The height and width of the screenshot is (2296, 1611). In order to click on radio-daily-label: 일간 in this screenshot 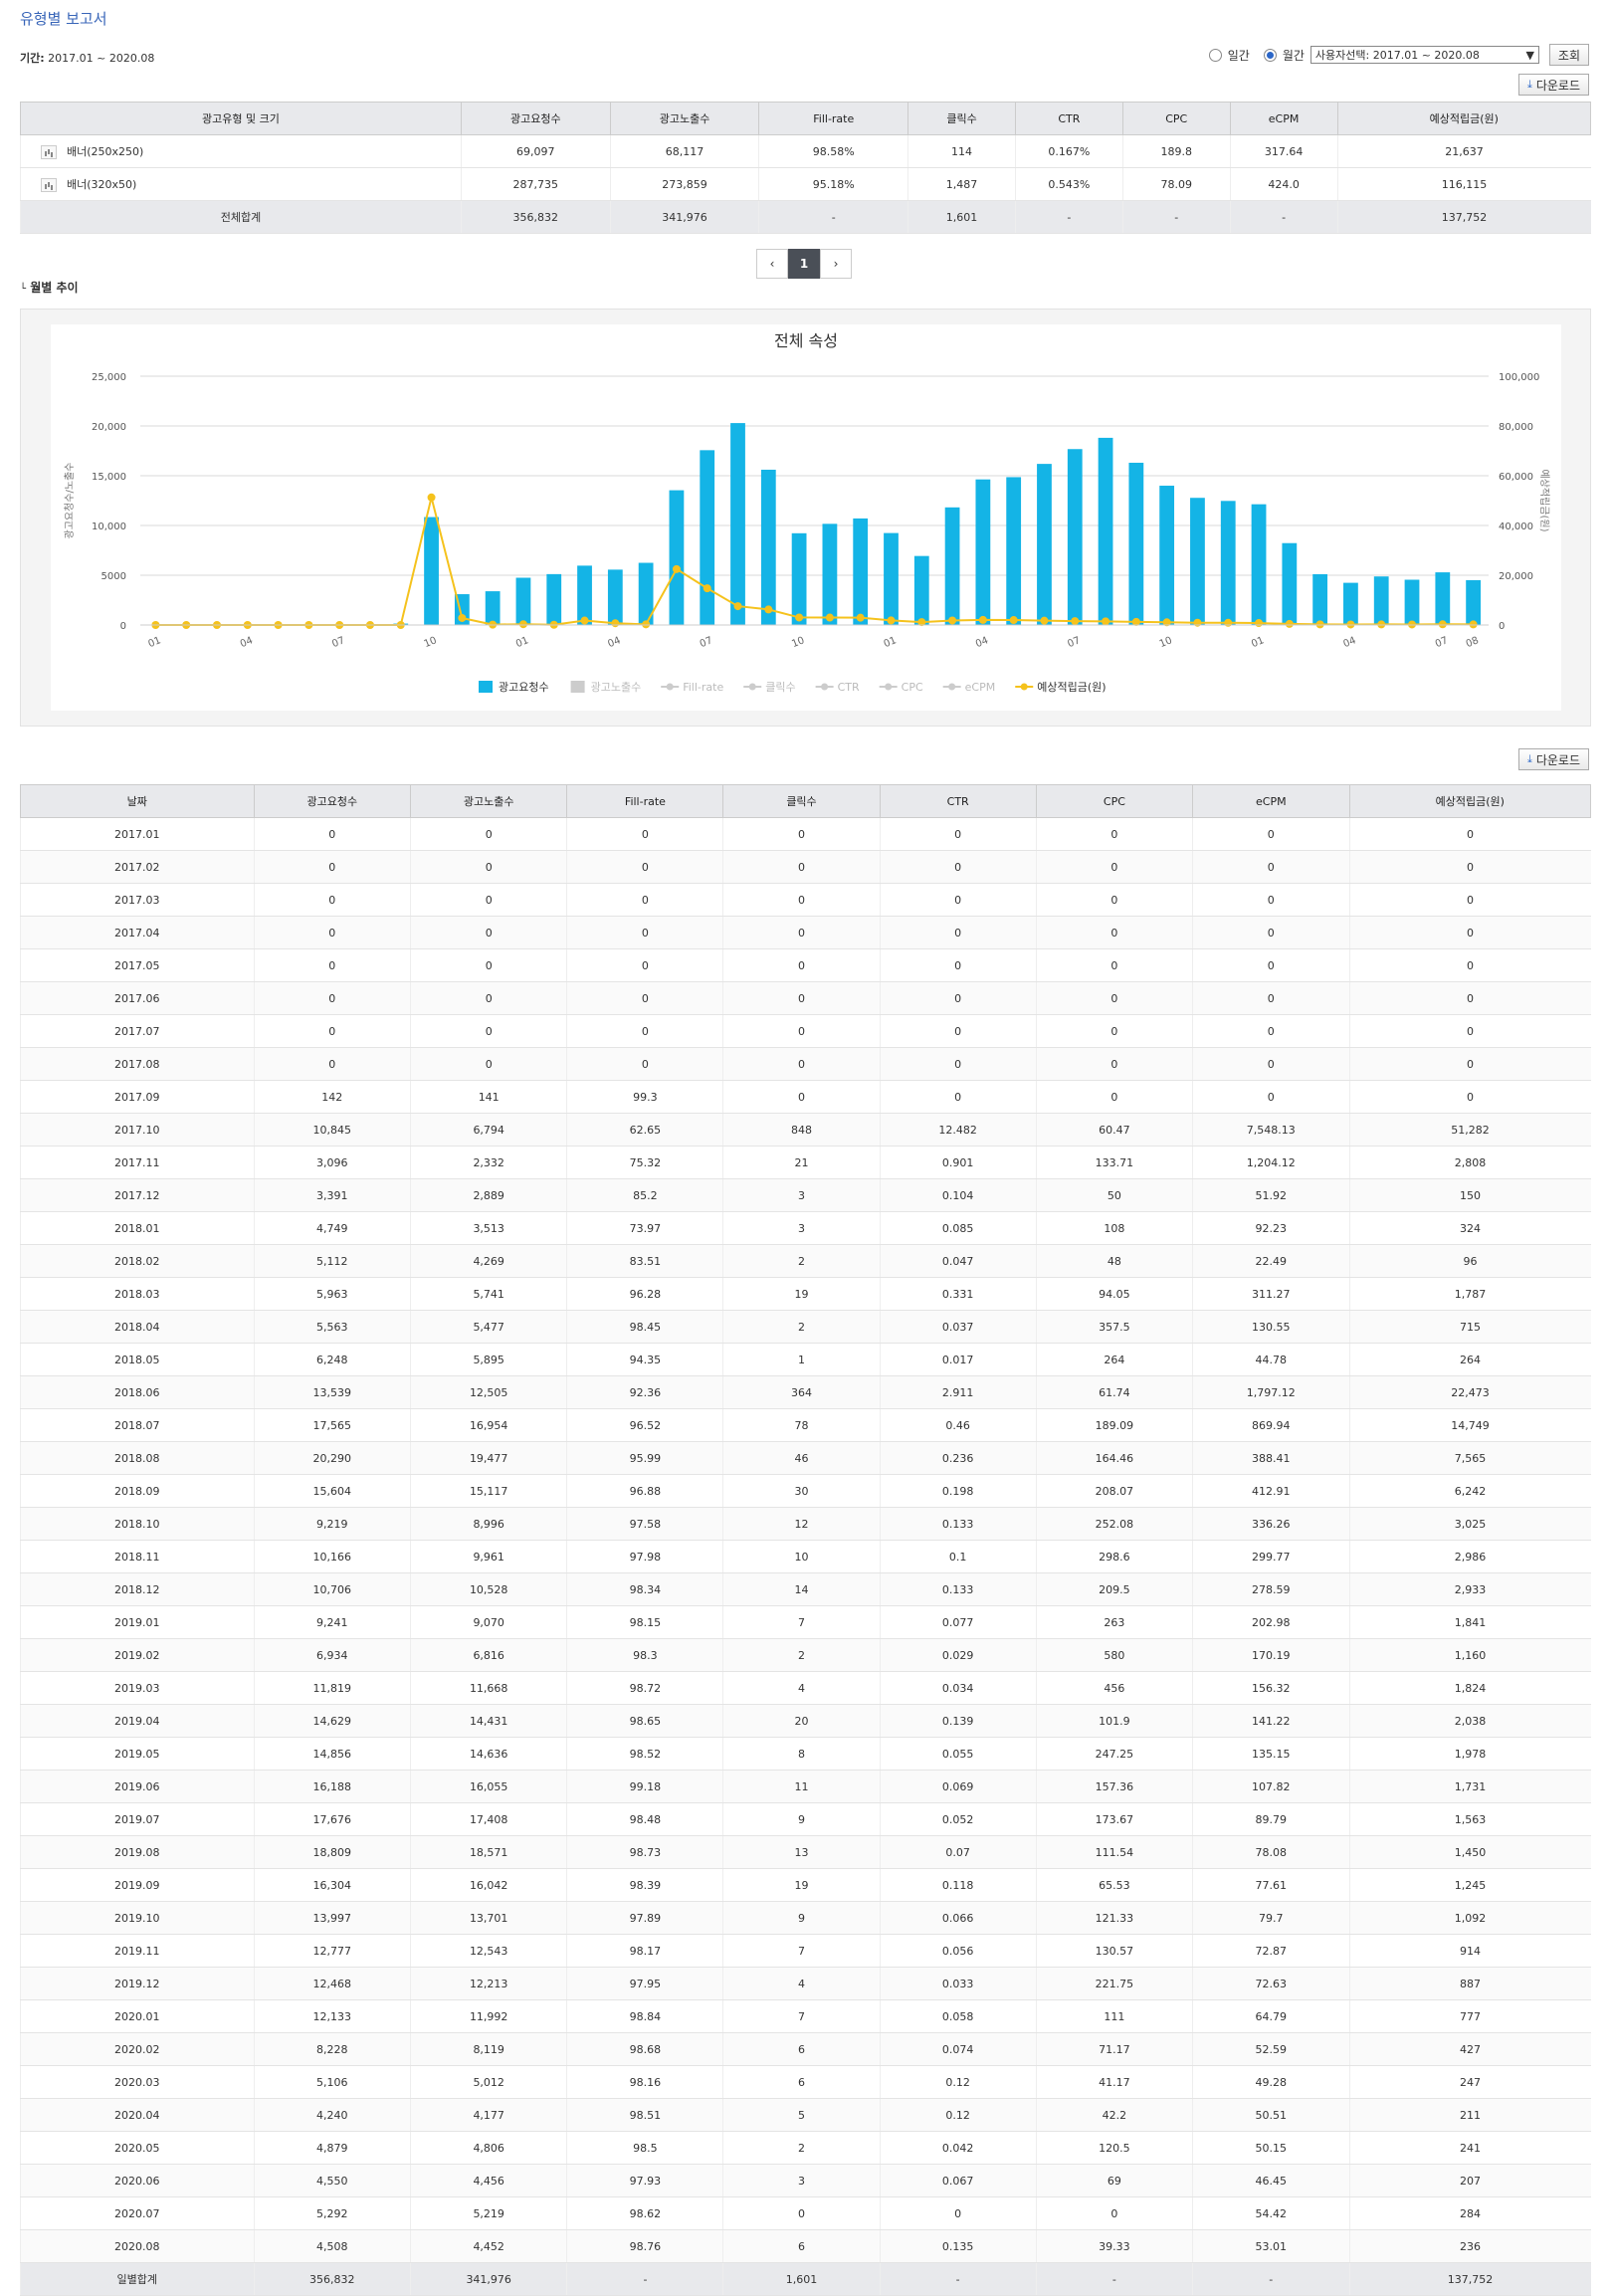, I will do `click(1238, 55)`.